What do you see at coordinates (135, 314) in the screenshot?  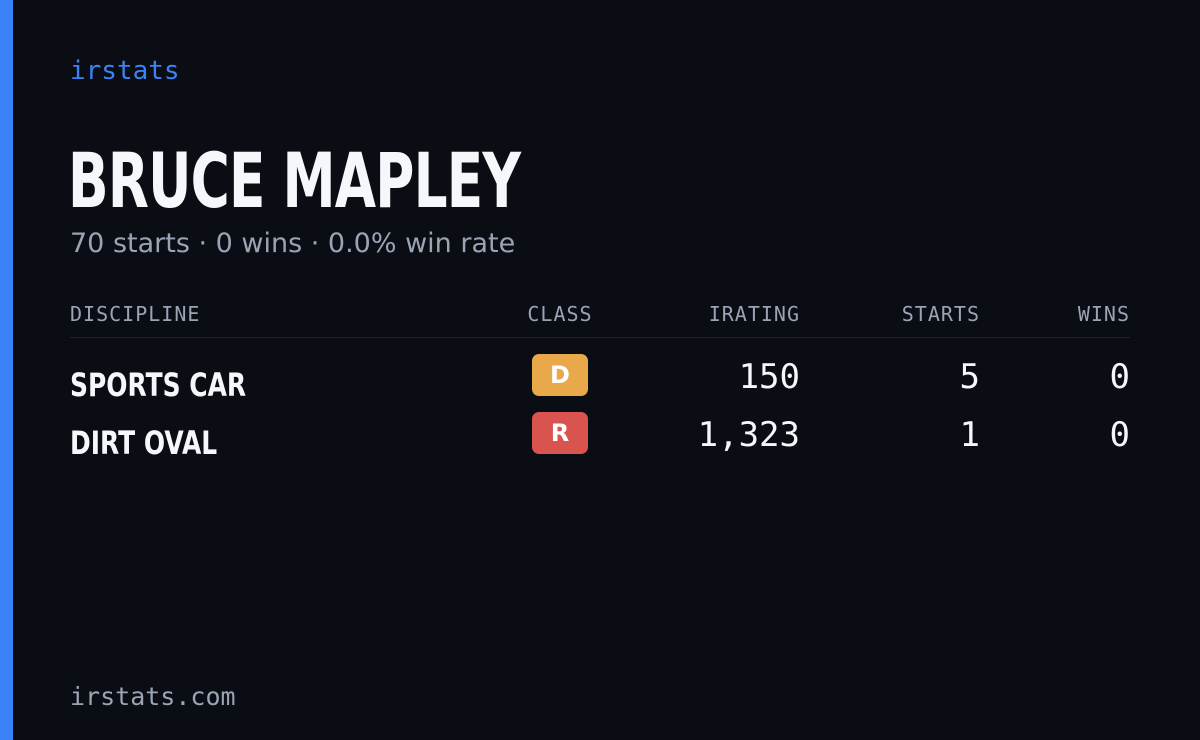 I see `column-header: DISCIPLINE` at bounding box center [135, 314].